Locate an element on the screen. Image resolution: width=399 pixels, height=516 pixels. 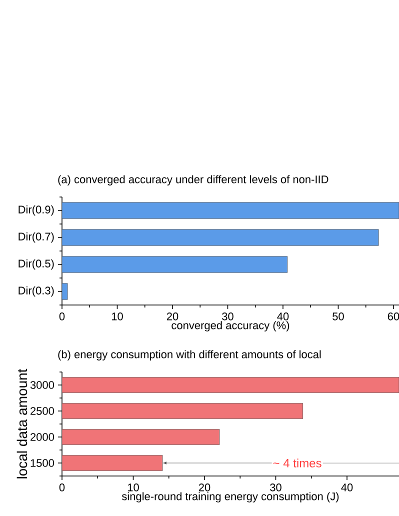
y-tick-label: Dir(0.5) is located at coordinates (36, 264).